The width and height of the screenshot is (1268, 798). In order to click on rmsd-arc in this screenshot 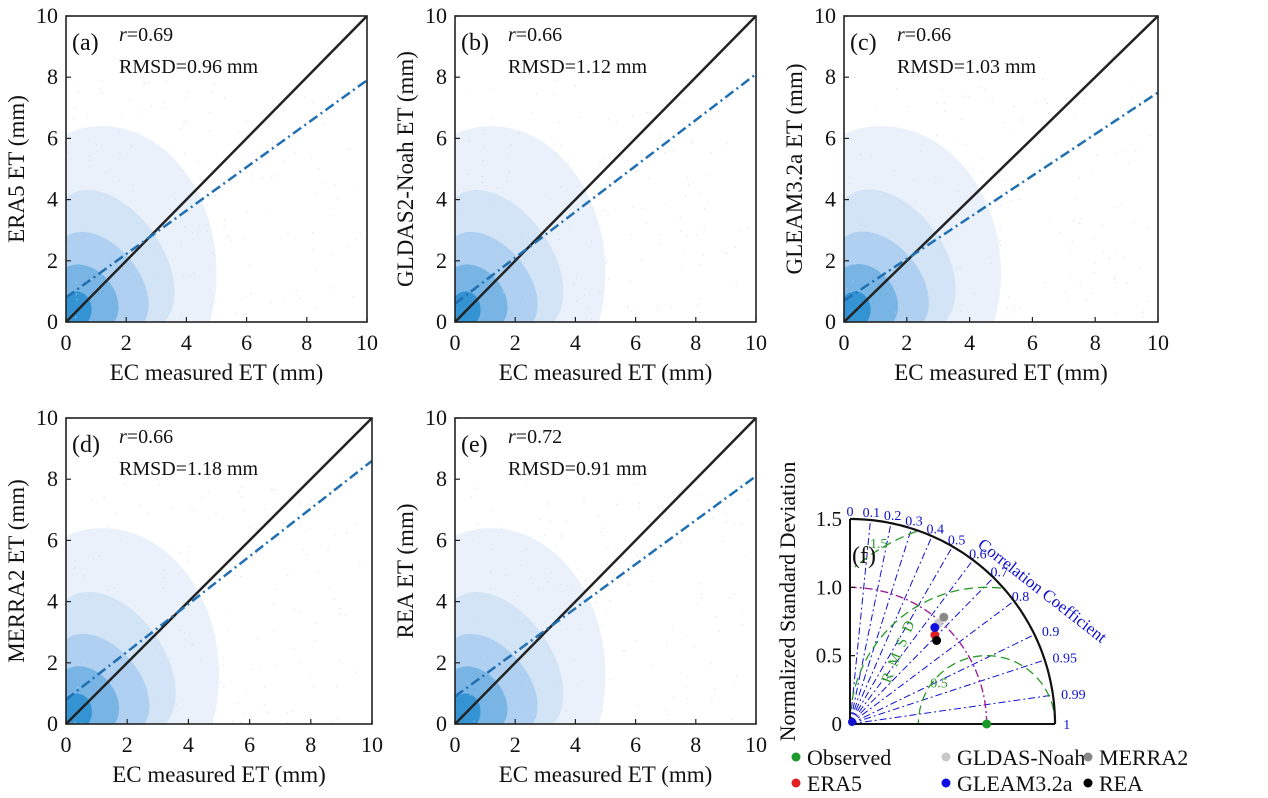, I will do `click(925, 655)`.